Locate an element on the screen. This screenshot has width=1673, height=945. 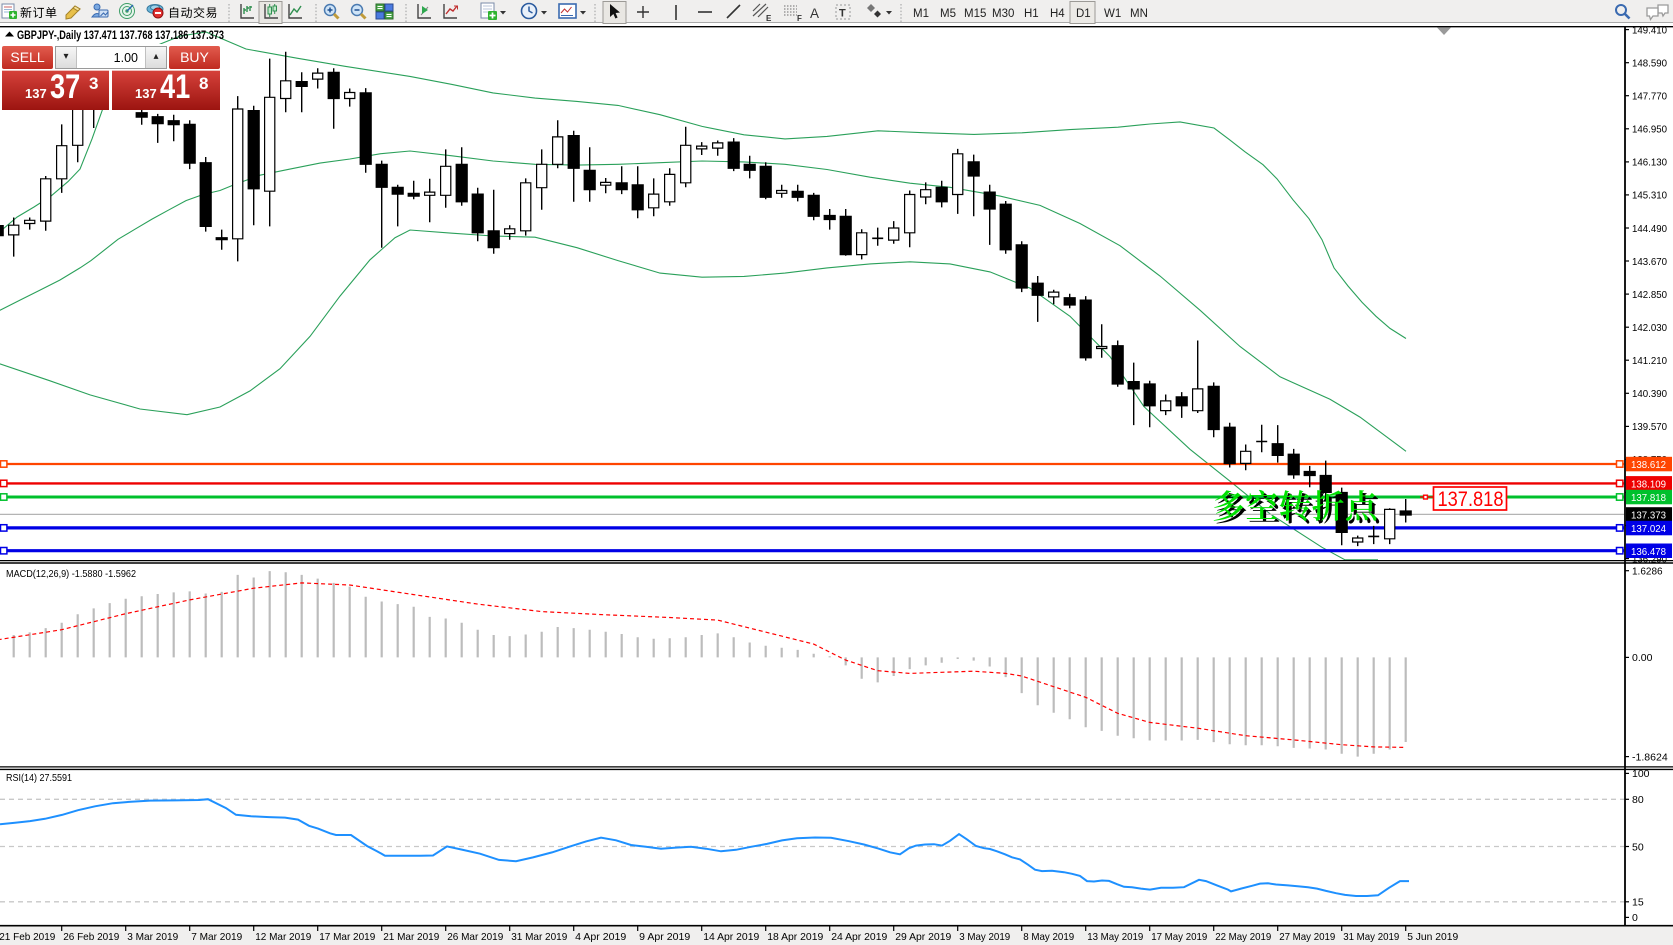
svg-text: 26 Feb 2019 is located at coordinates (91, 937).